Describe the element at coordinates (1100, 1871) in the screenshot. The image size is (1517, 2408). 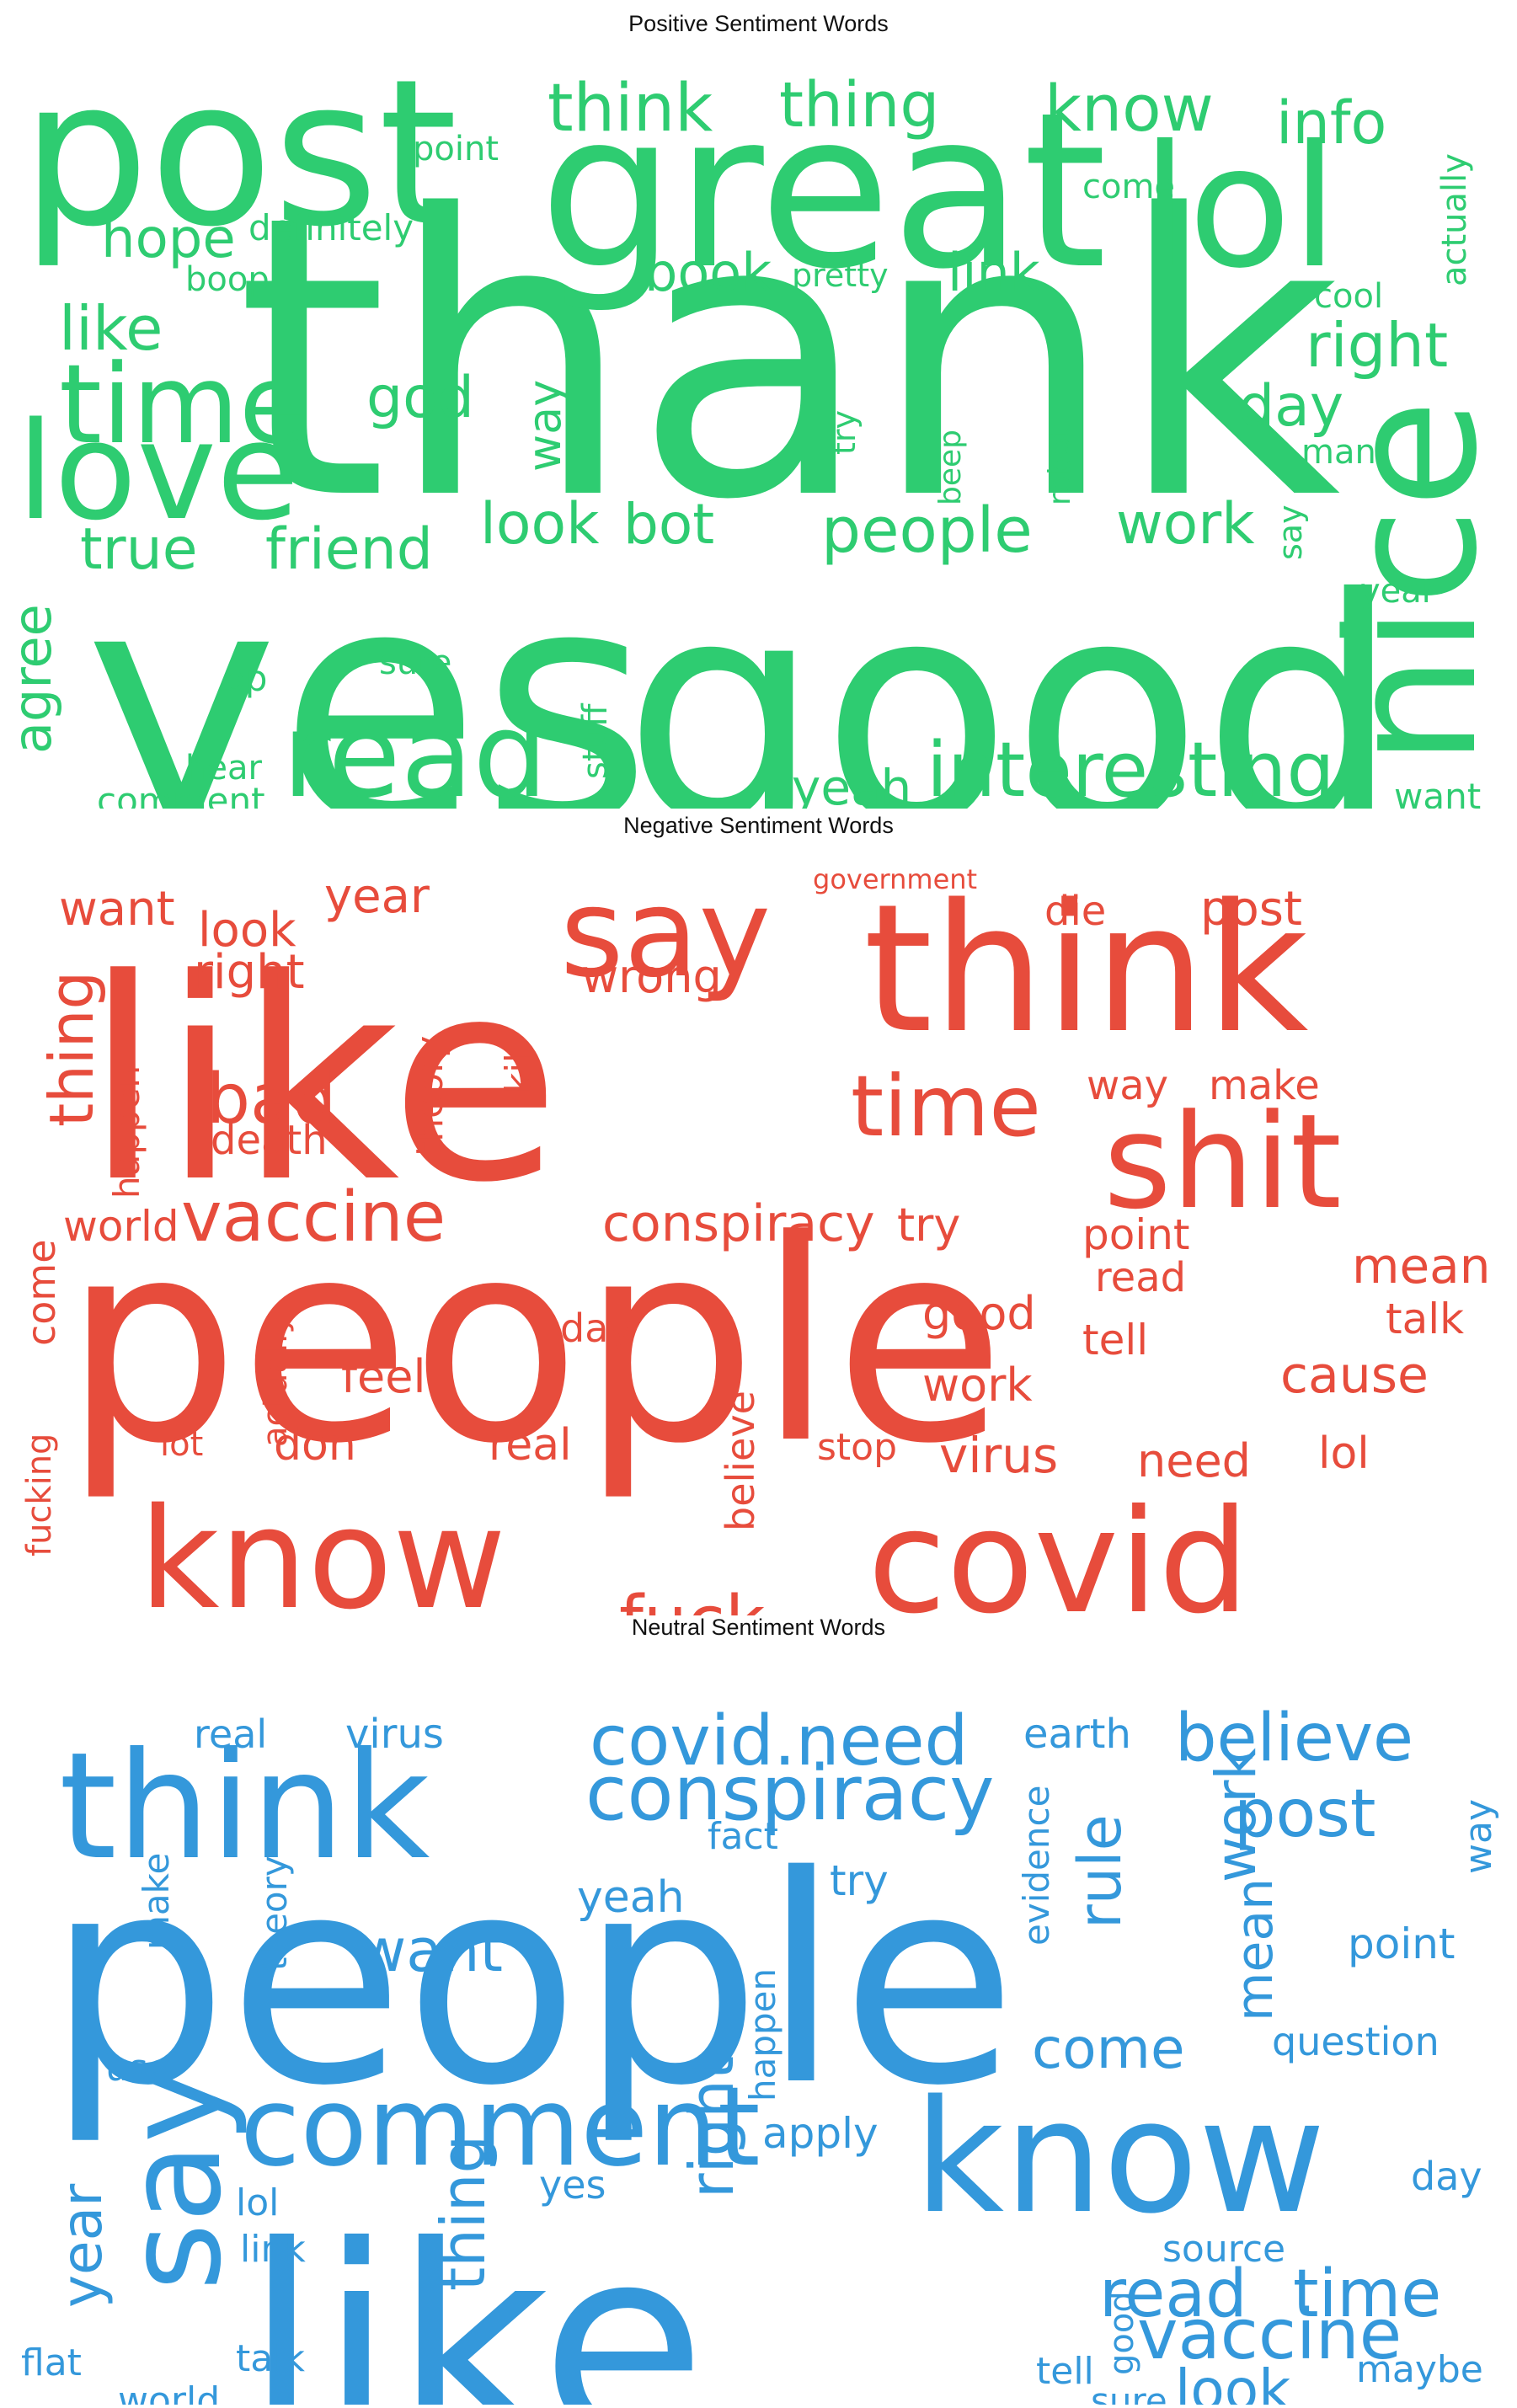
I see `word-rule: rule` at that location.